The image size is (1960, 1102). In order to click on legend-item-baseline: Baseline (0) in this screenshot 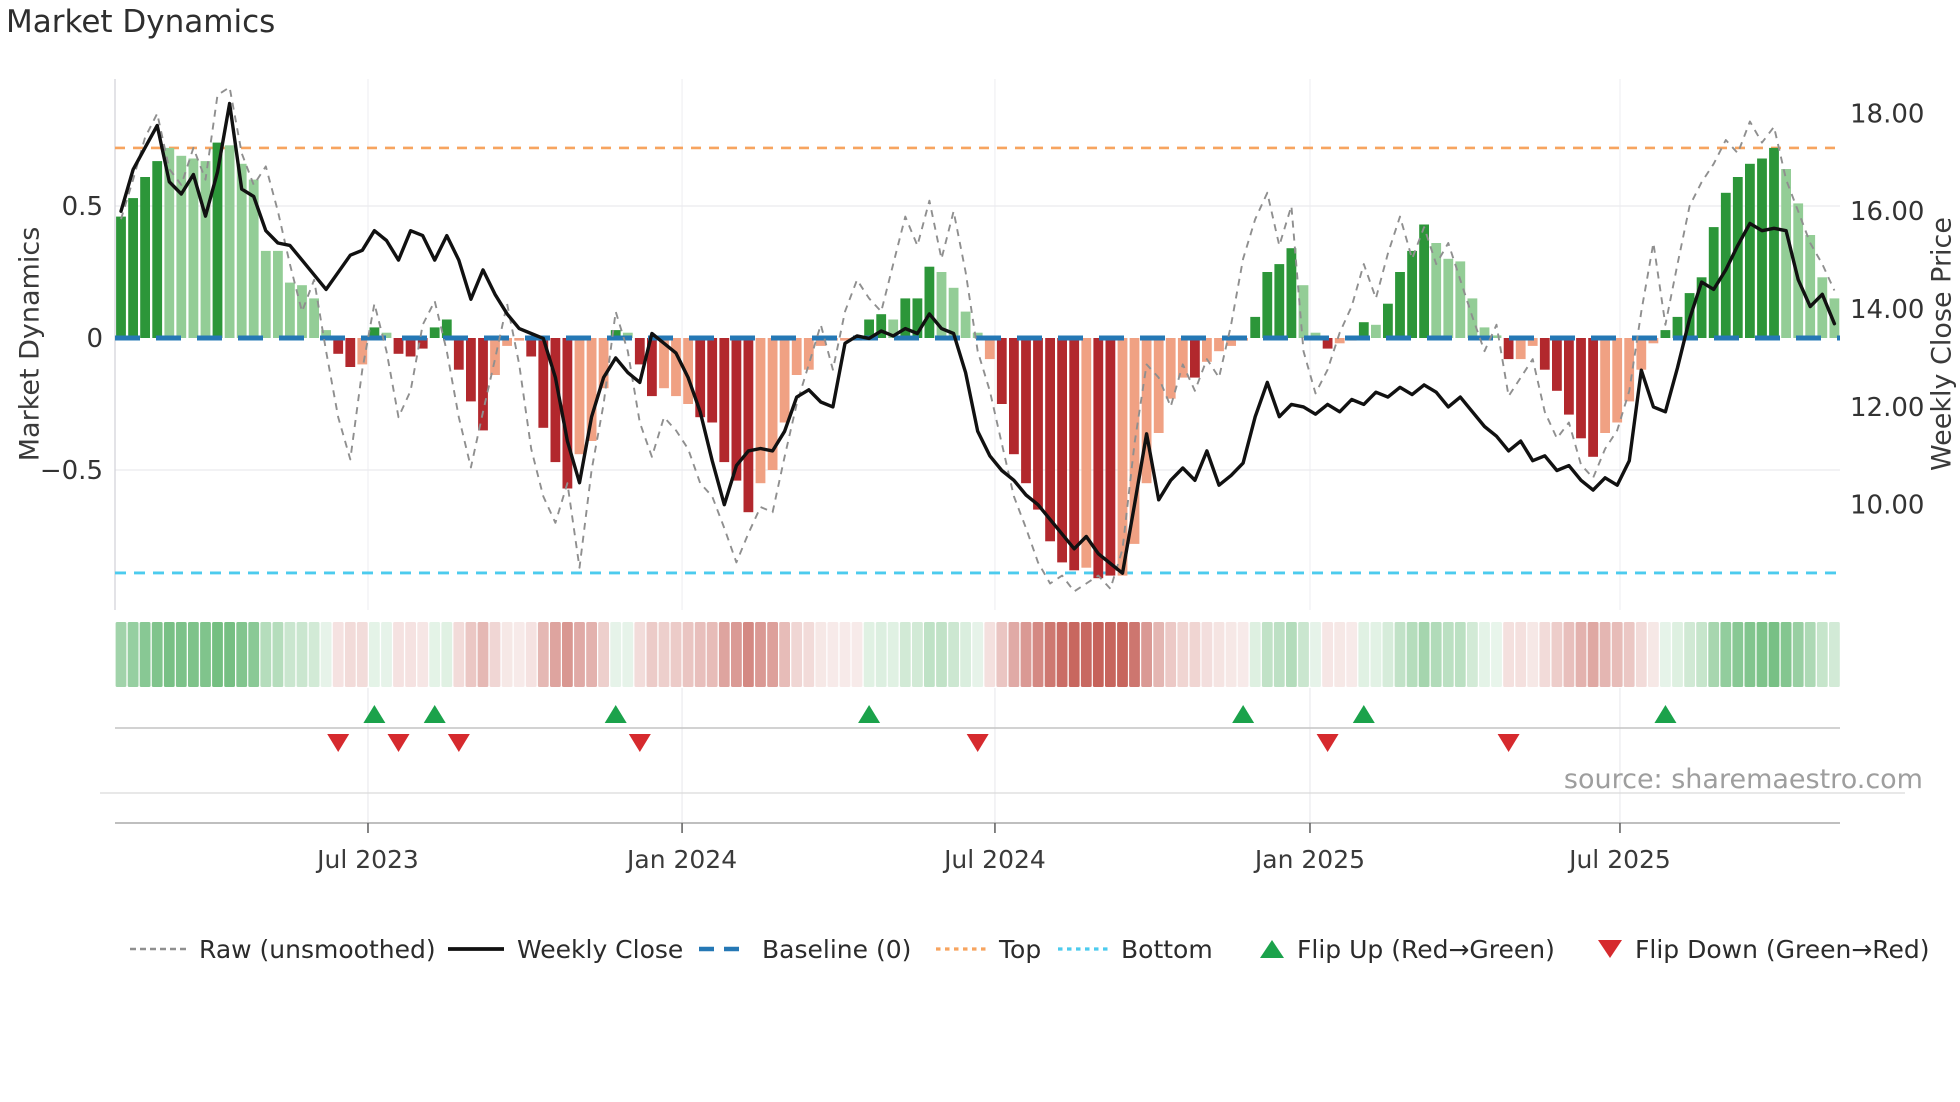, I will do `click(804, 949)`.